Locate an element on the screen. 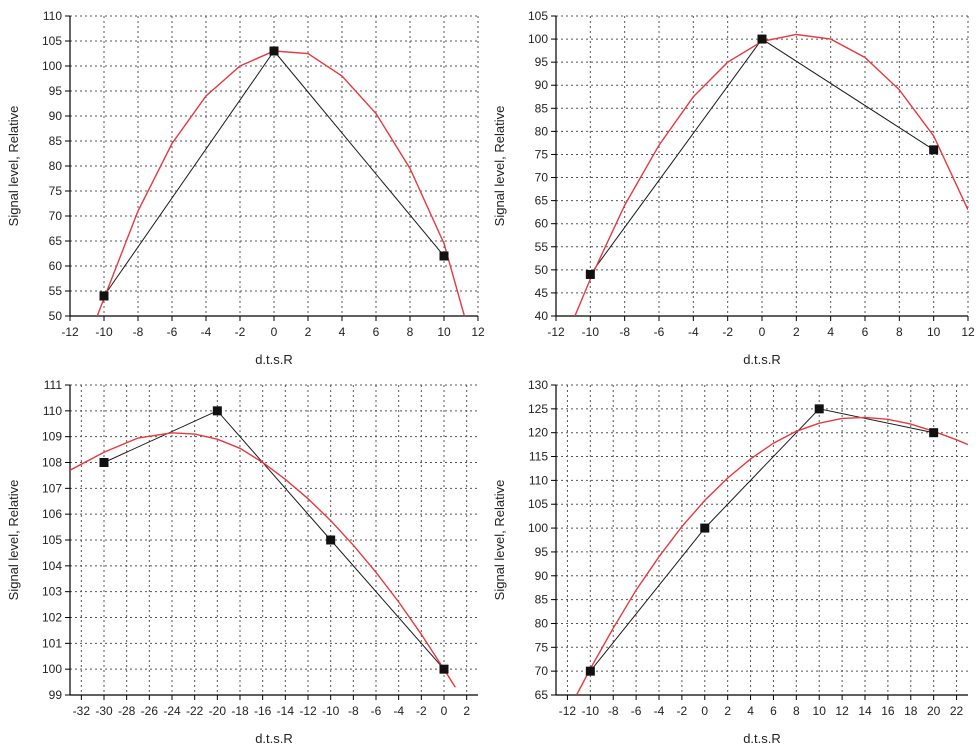 The width and height of the screenshot is (980, 753). y-tick-label: 101 is located at coordinates (52, 643).